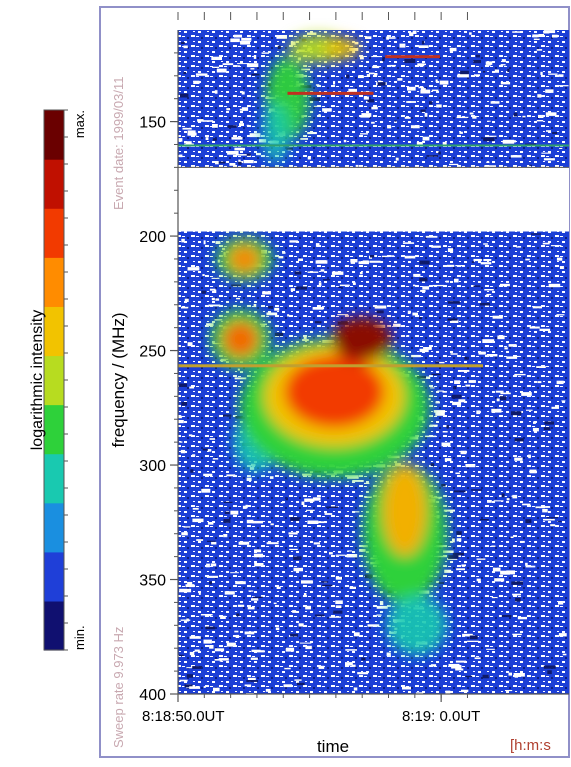  What do you see at coordinates (118, 687) in the screenshot?
I see `sweep-rate-label: Sweep rate 9.973 Hz` at bounding box center [118, 687].